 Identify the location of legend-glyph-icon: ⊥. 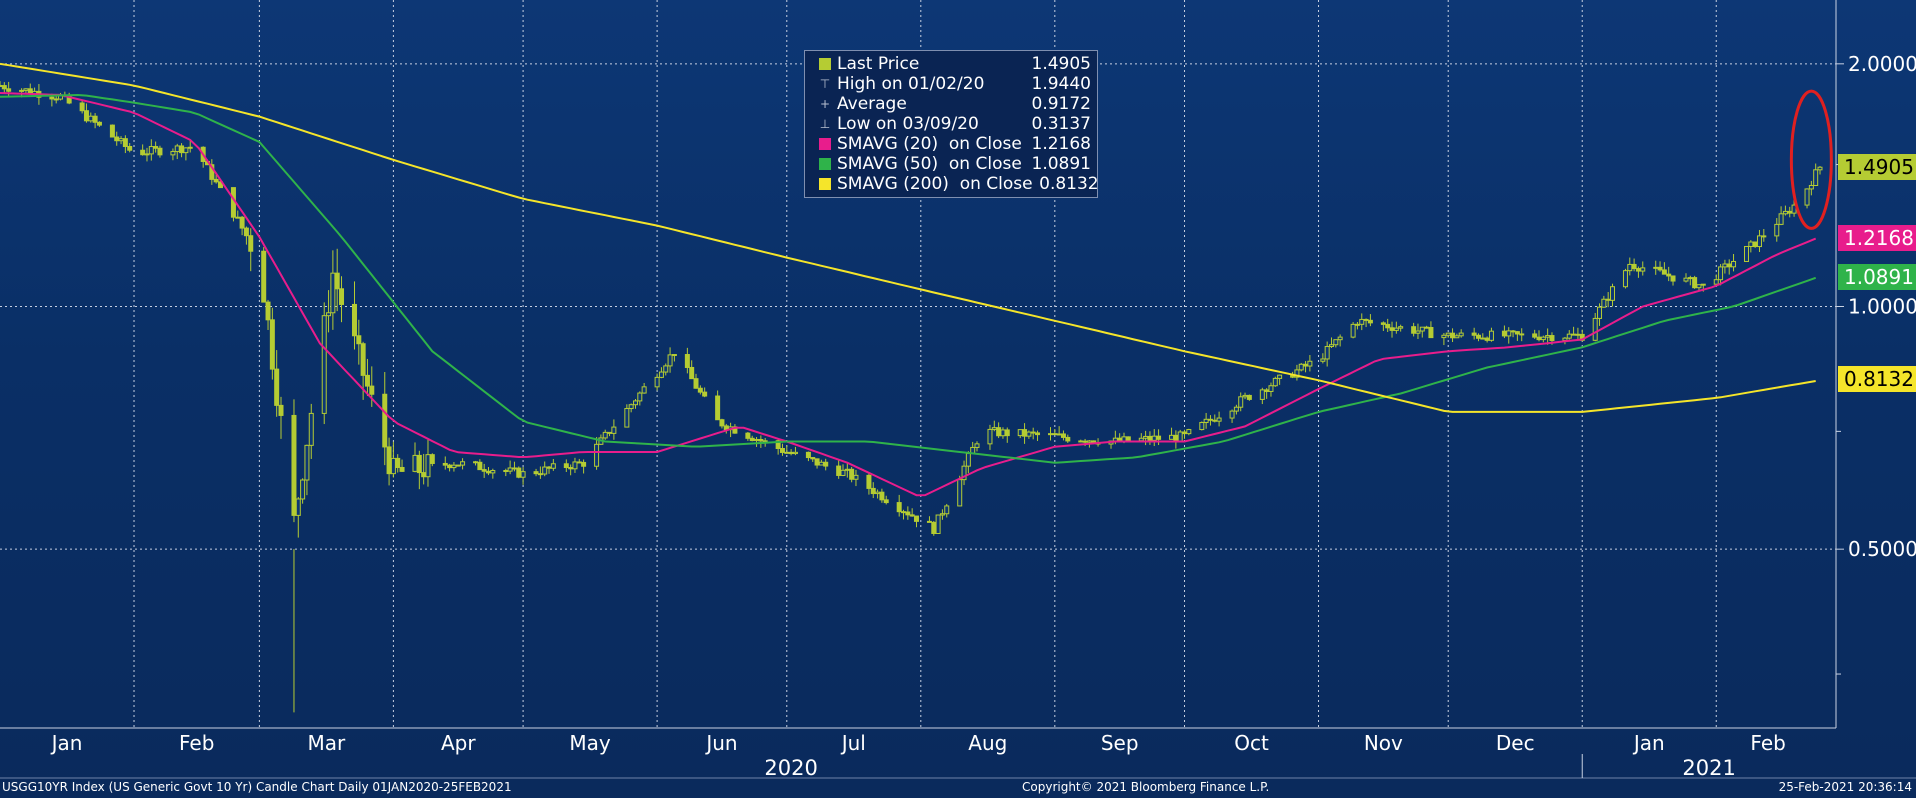
(825, 124).